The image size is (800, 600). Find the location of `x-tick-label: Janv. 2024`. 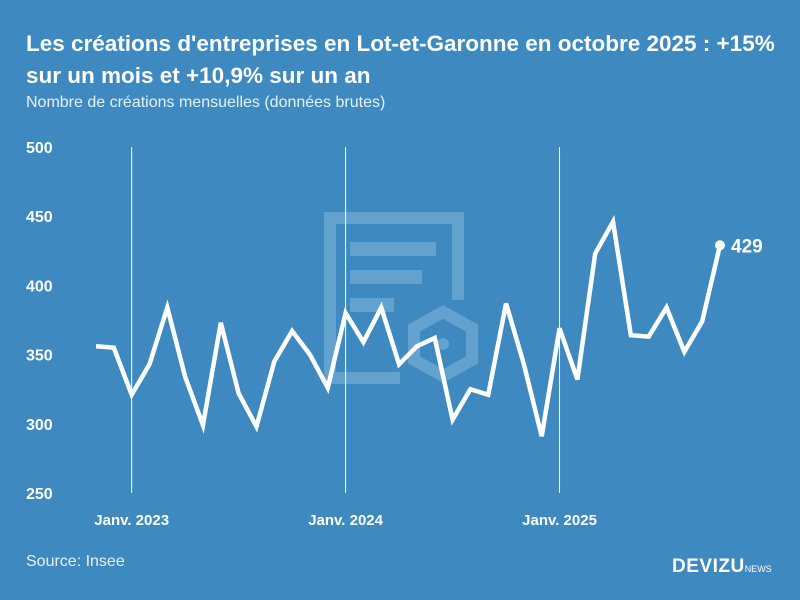

x-tick-label: Janv. 2024 is located at coordinates (345, 520).